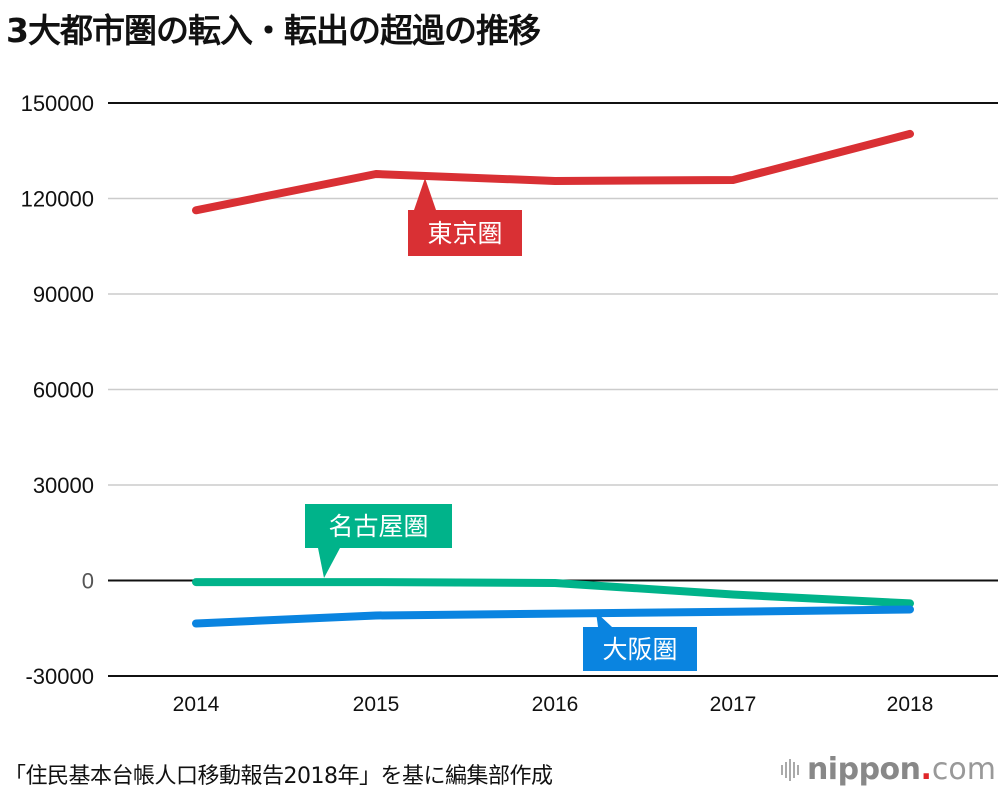  I want to click on y-tick-label: 60000, so click(63, 390).